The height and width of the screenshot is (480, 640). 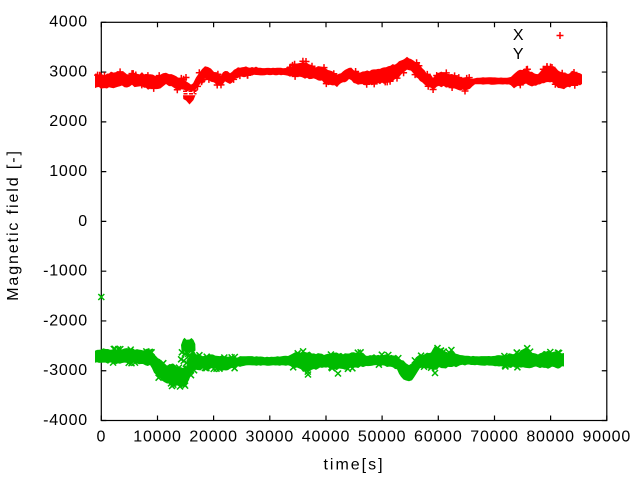 What do you see at coordinates (607, 437) in the screenshot?
I see `svg-text: 90000` at bounding box center [607, 437].